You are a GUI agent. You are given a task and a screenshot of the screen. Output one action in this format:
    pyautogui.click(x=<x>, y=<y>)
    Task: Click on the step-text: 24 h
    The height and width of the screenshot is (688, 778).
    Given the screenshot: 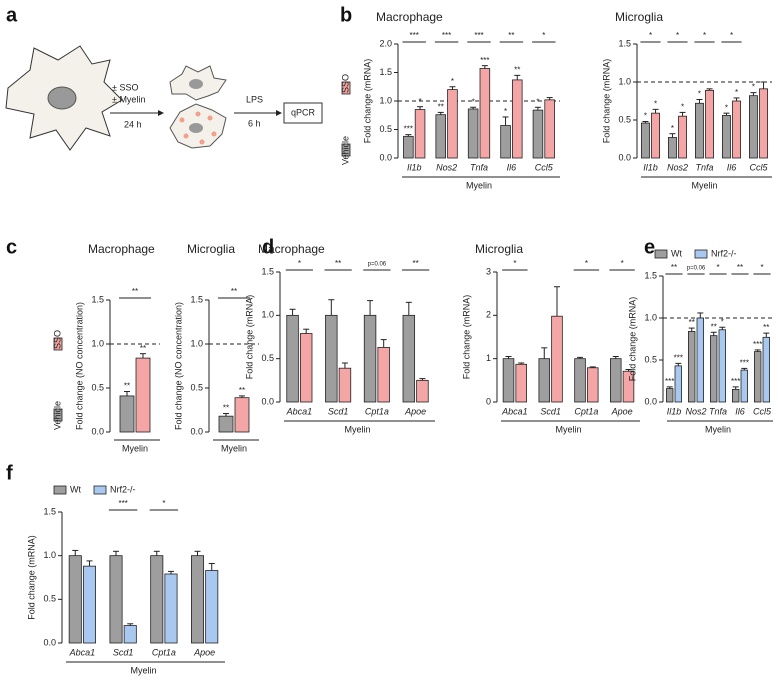 What is the action you would take?
    pyautogui.click(x=133, y=124)
    